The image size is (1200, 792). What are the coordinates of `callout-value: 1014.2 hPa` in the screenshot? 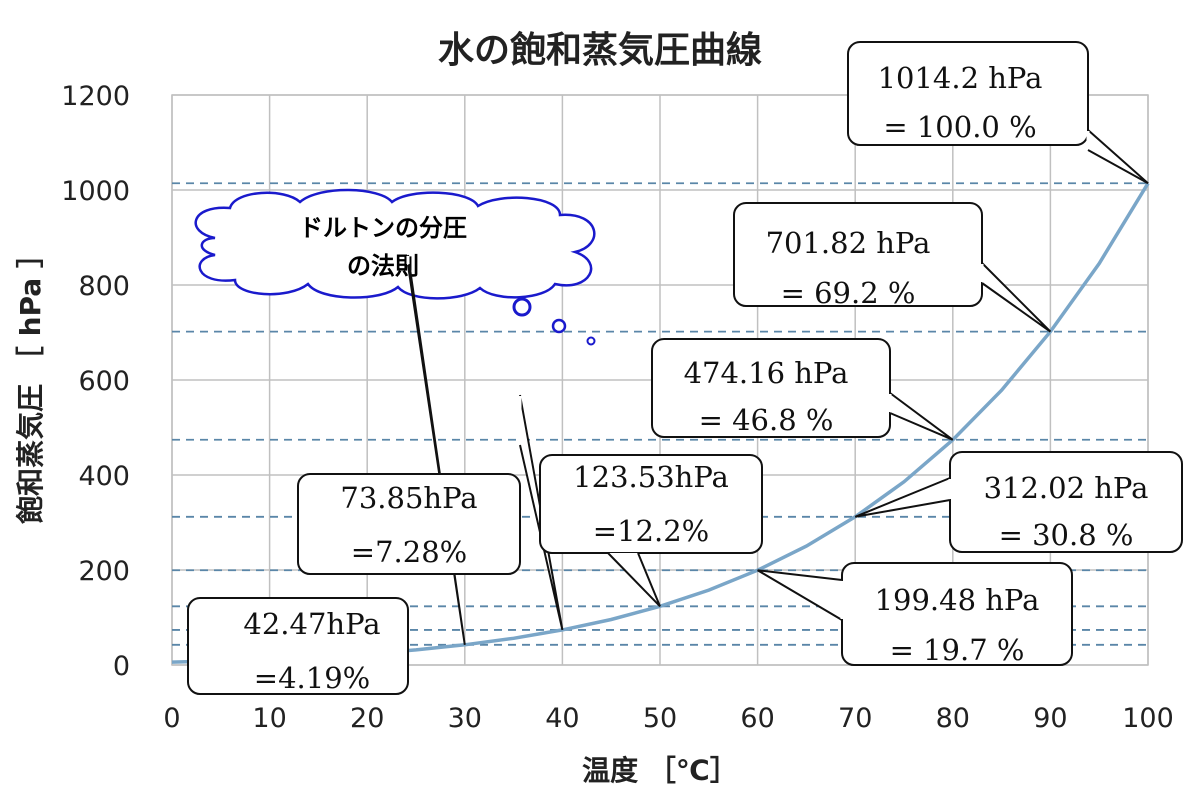 It's located at (960, 78).